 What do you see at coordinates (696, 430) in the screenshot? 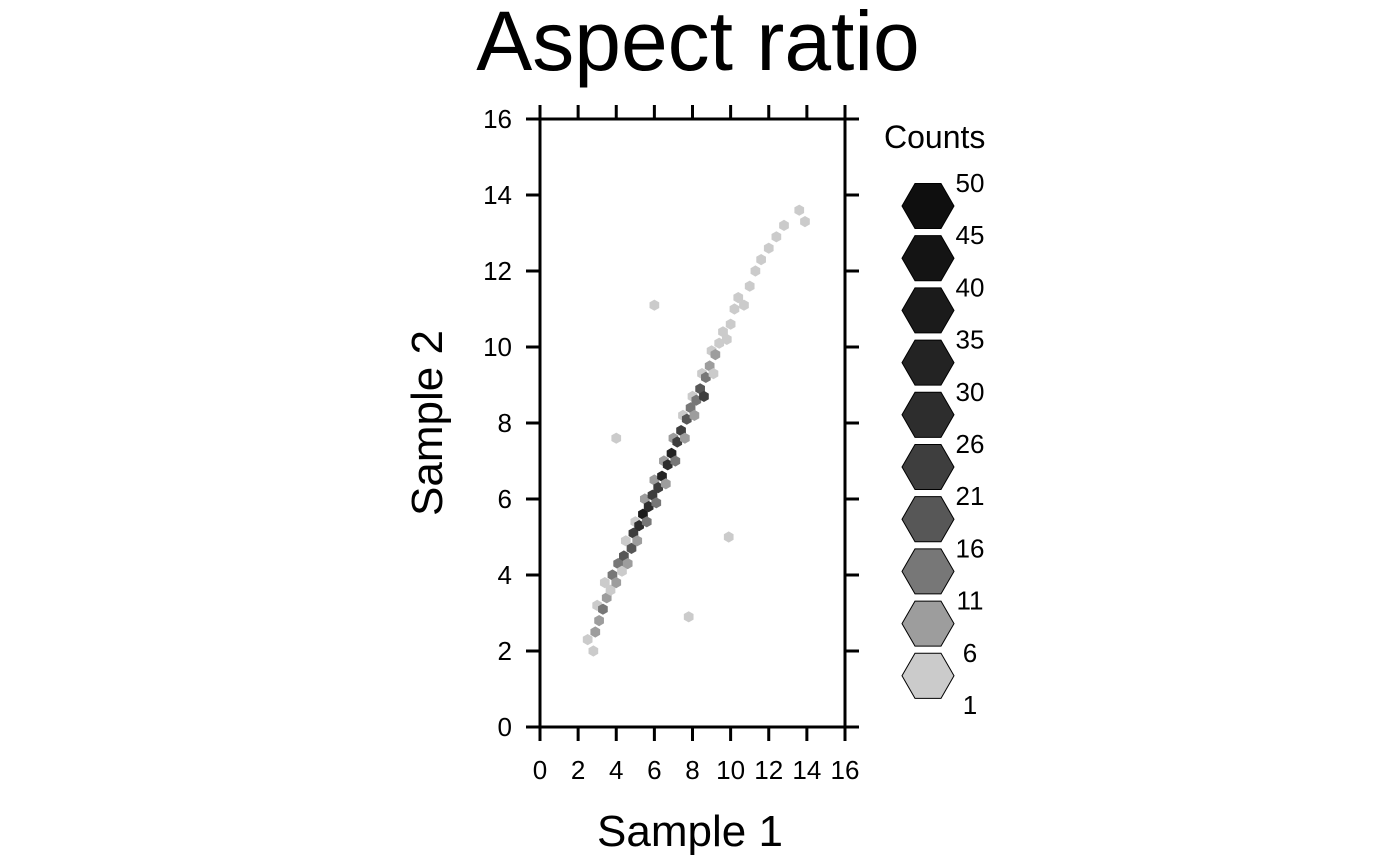
I see `hexbin-layer` at bounding box center [696, 430].